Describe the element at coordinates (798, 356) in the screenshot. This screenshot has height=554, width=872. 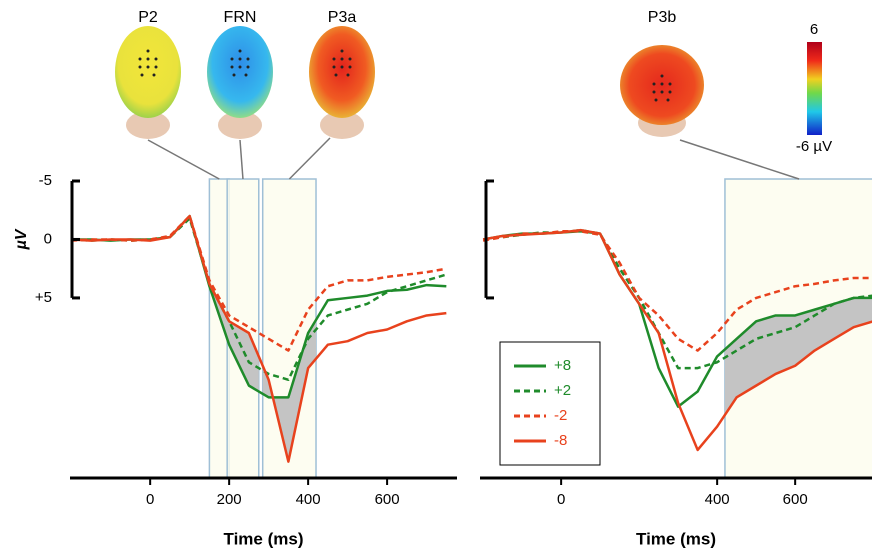
I see `difference-shading` at that location.